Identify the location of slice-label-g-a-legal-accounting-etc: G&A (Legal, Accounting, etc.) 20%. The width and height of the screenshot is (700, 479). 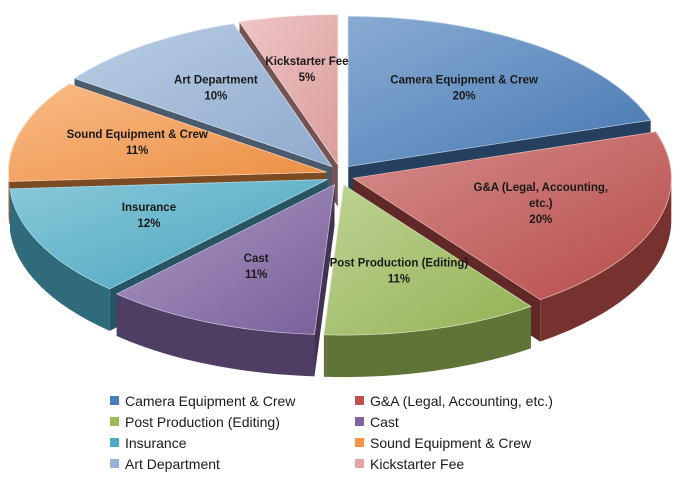
(541, 204).